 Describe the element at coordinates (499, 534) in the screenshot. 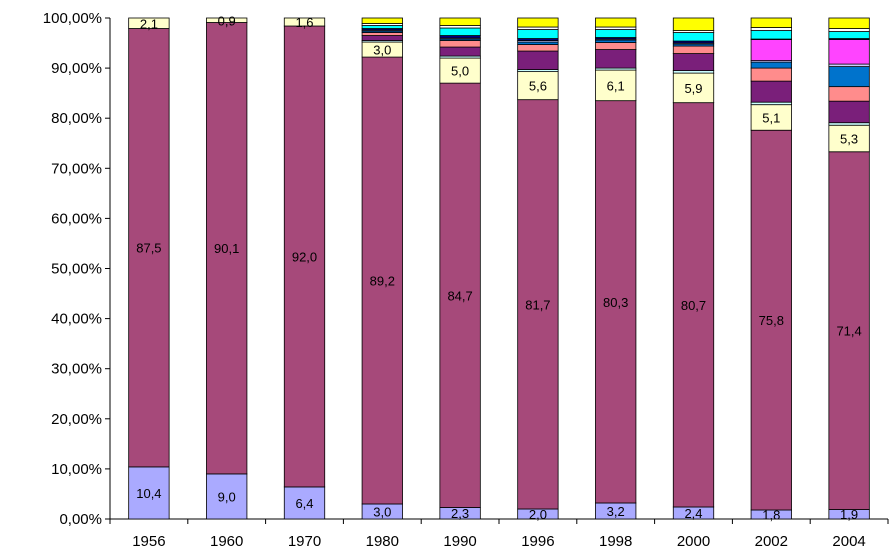

I see `x-axis: 1956 1960 1970 1980 1990 1996 1998 2000 2002 2004` at that location.